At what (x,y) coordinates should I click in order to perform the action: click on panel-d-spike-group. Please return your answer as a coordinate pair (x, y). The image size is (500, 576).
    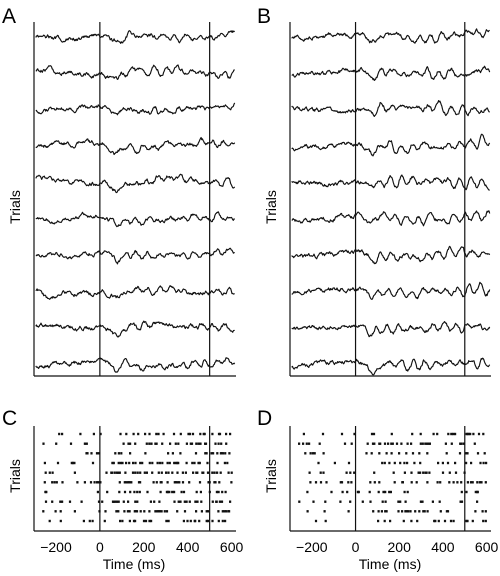
    Looking at the image, I should click on (393, 477).